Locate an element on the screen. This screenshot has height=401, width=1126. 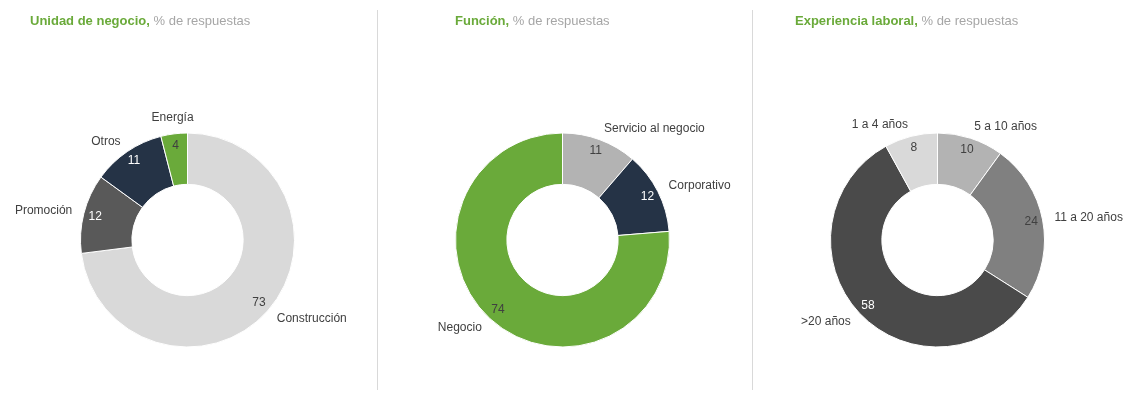
slice-label: Energía is located at coordinates (172, 117).